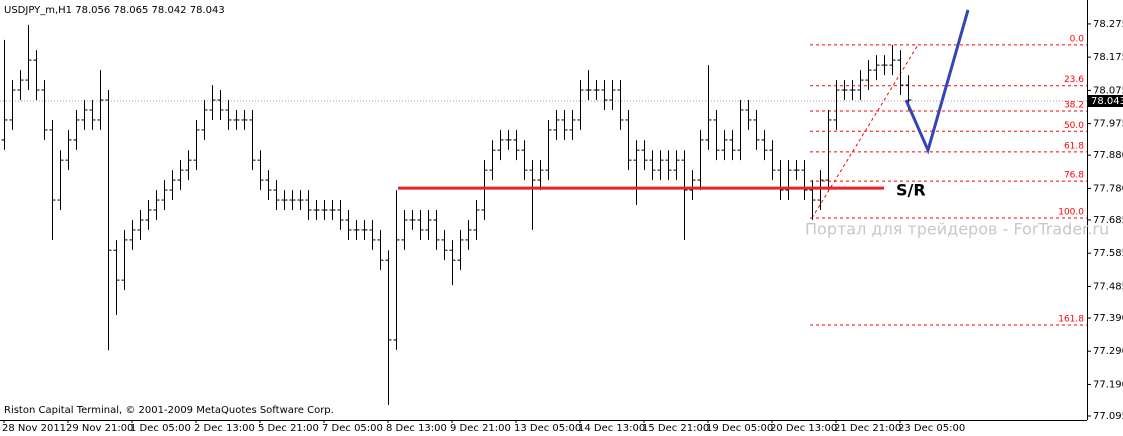 The image size is (1123, 436). What do you see at coordinates (911, 190) in the screenshot?
I see `sr-label: S/R` at bounding box center [911, 190].